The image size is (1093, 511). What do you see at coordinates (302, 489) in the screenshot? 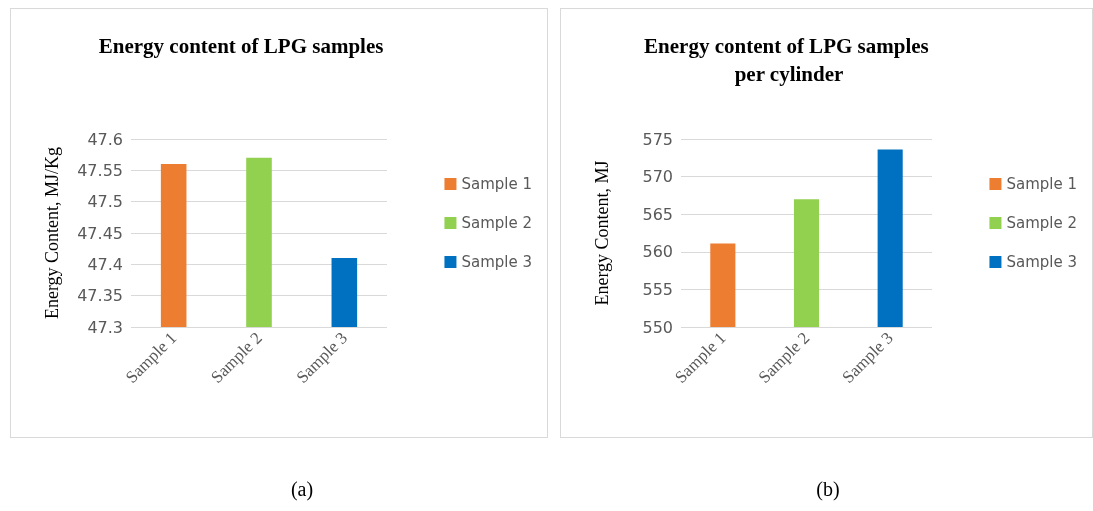
I see `text: (a)` at bounding box center [302, 489].